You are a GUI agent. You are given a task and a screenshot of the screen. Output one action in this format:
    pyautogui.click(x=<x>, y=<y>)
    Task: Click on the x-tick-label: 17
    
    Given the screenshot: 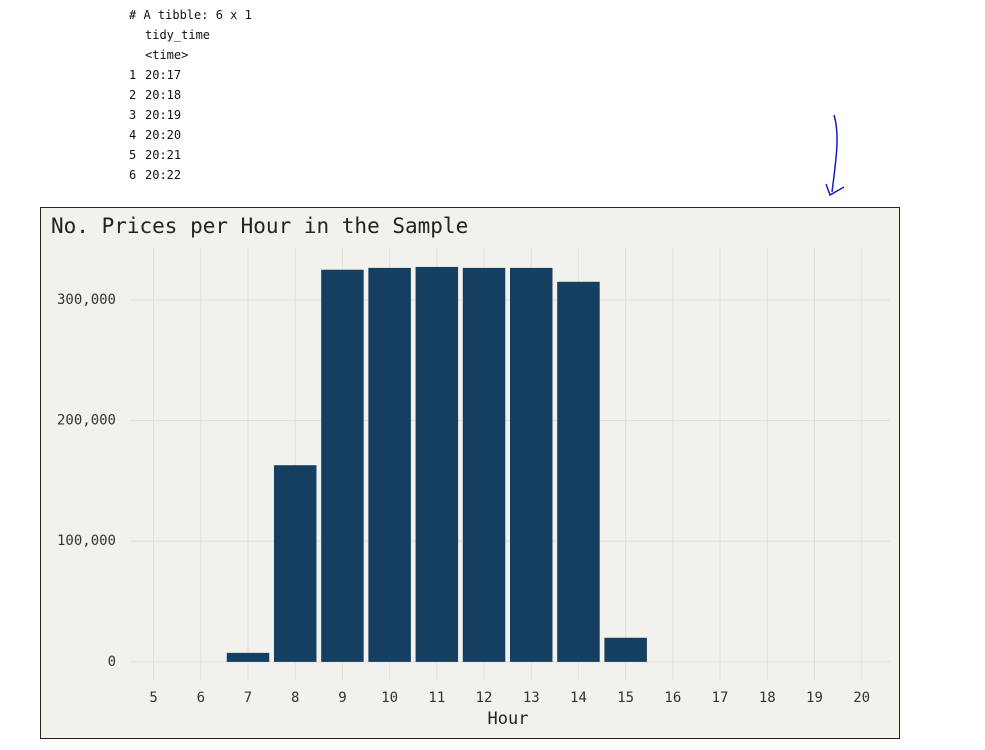 What is the action you would take?
    pyautogui.click(x=720, y=698)
    